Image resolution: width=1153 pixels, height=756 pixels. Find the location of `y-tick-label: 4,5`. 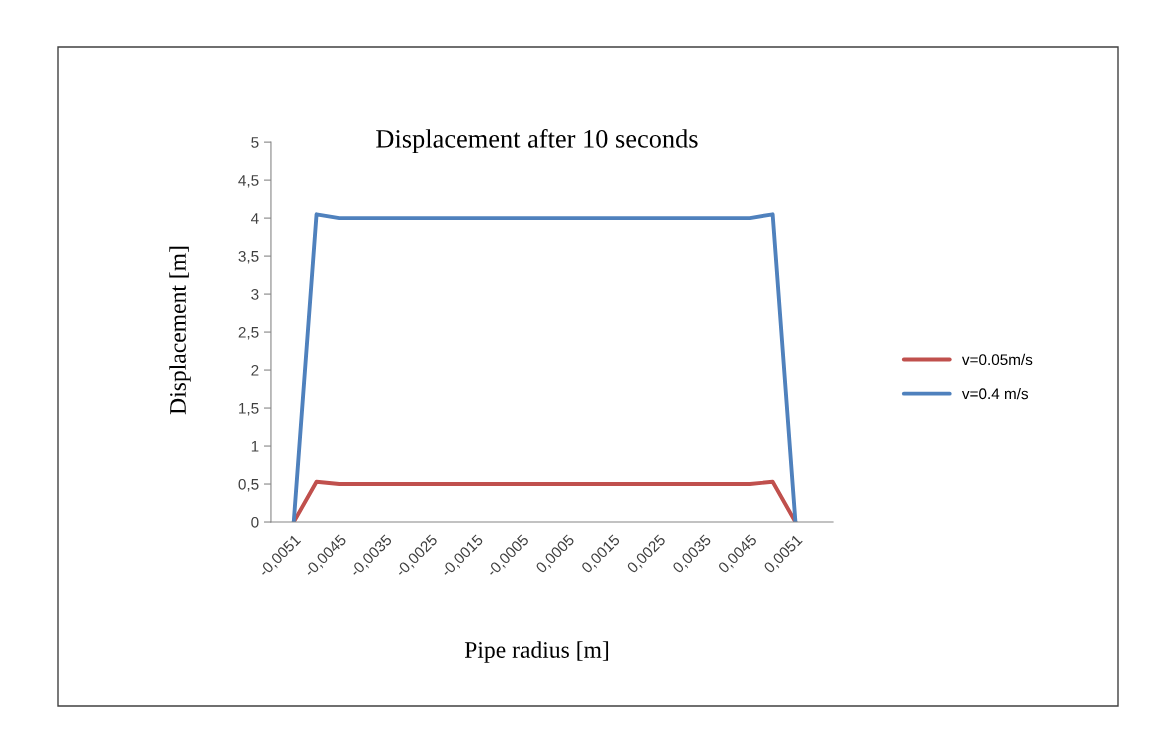

y-tick-label: 4,5 is located at coordinates (248, 181).